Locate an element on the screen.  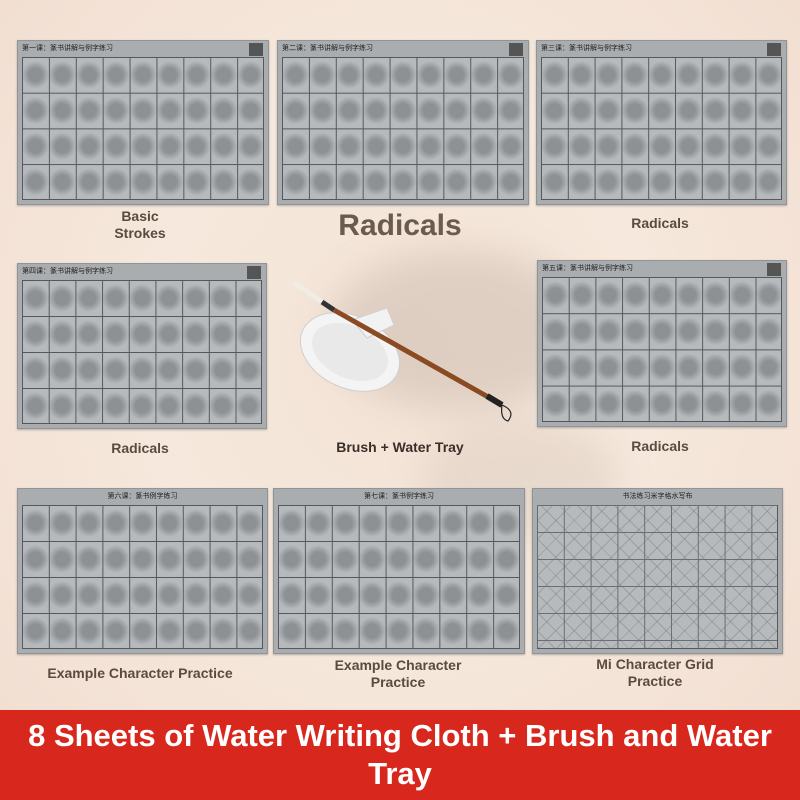
sheet-8-mi-grid: 书法练习米字格水写布 is located at coordinates (657, 571).